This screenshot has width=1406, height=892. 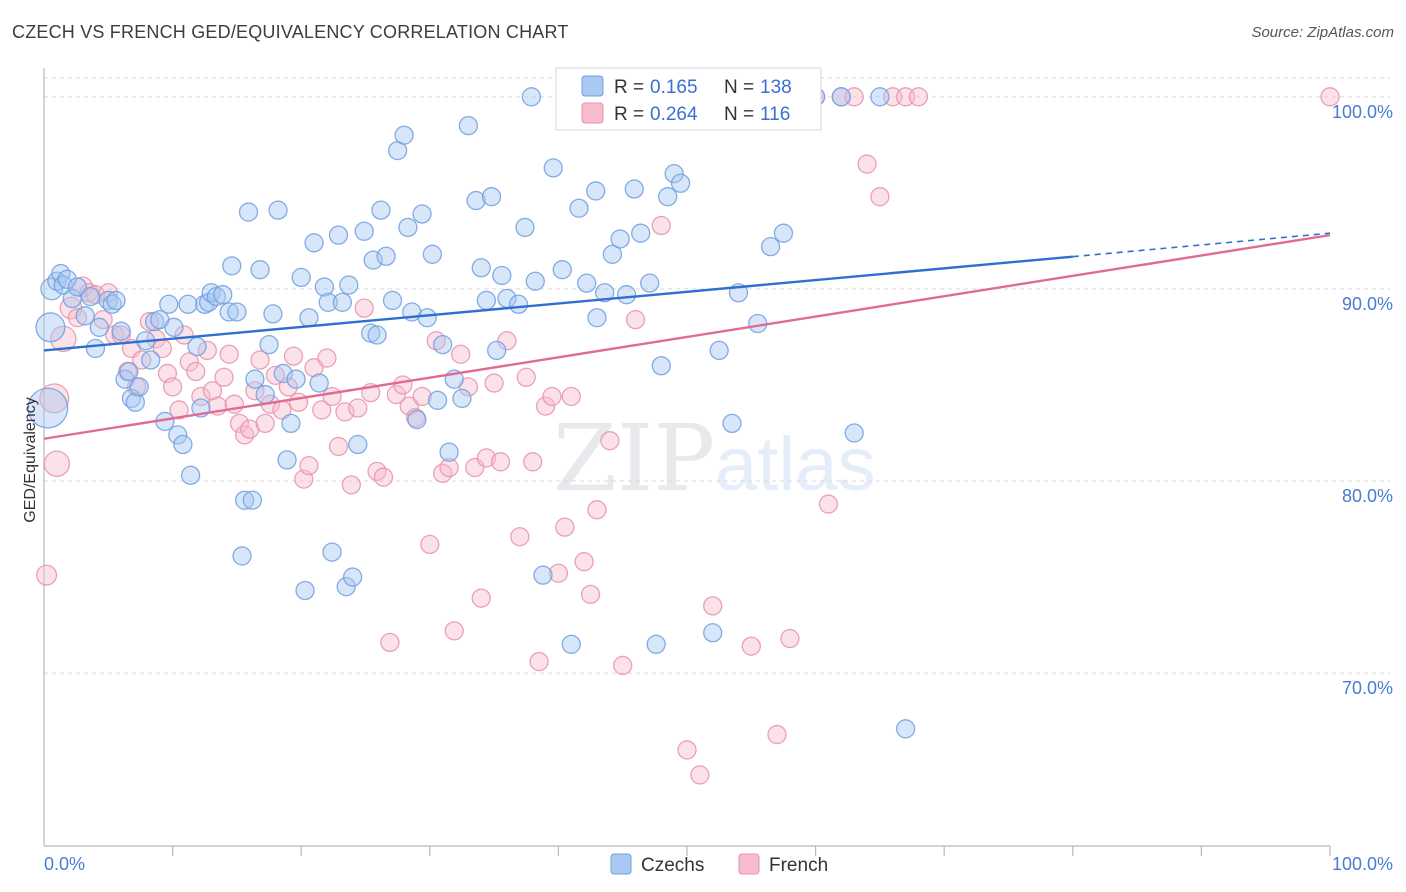 What do you see at coordinates (629, 114) in the screenshot?
I see `stats-r-label-french: R =` at bounding box center [629, 114].